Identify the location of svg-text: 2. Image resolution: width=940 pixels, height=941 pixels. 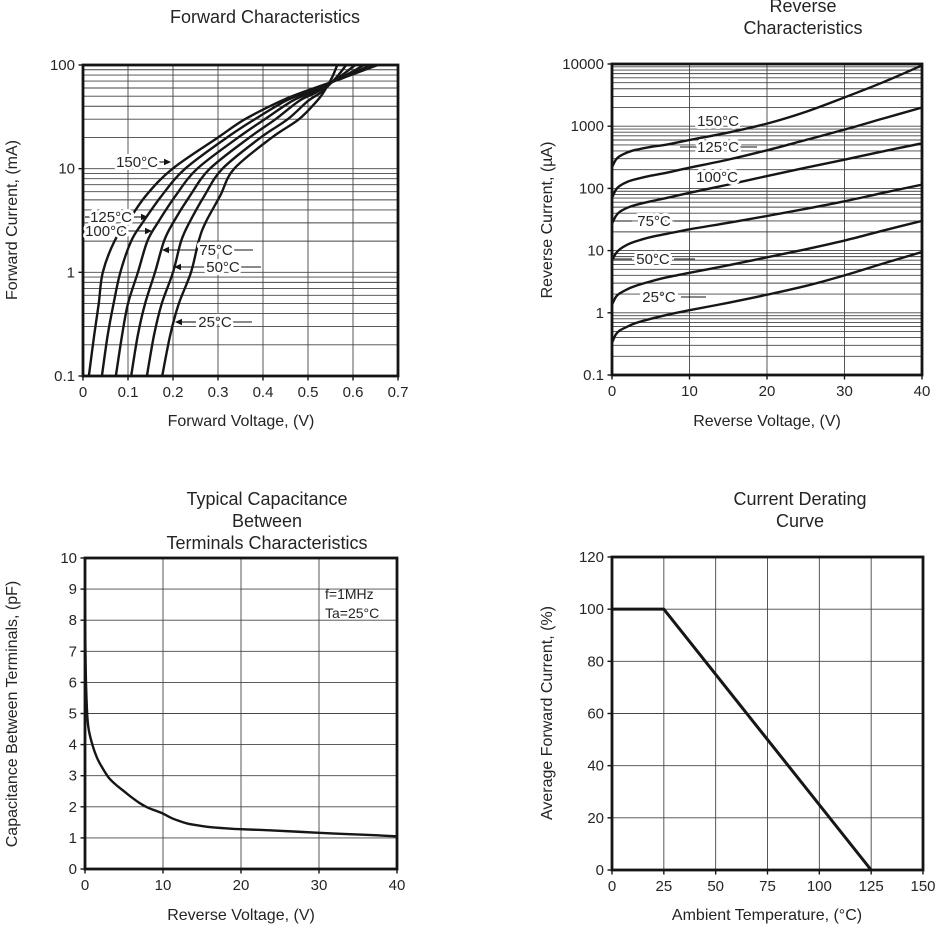
(73, 807).